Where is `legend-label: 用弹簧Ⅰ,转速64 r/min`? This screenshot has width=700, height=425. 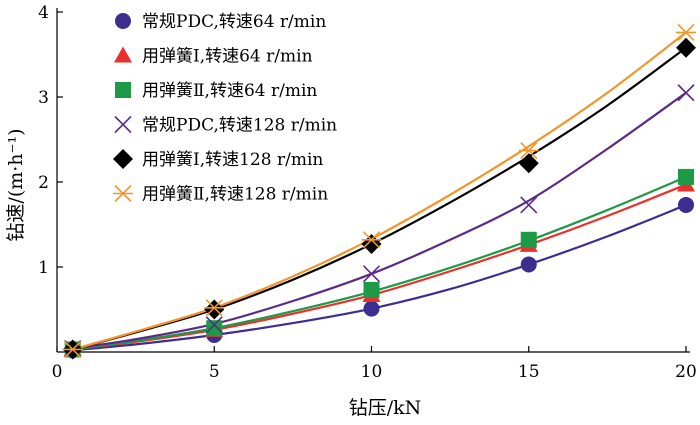 legend-label: 用弹簧Ⅰ,转速64 r/min is located at coordinates (227, 57).